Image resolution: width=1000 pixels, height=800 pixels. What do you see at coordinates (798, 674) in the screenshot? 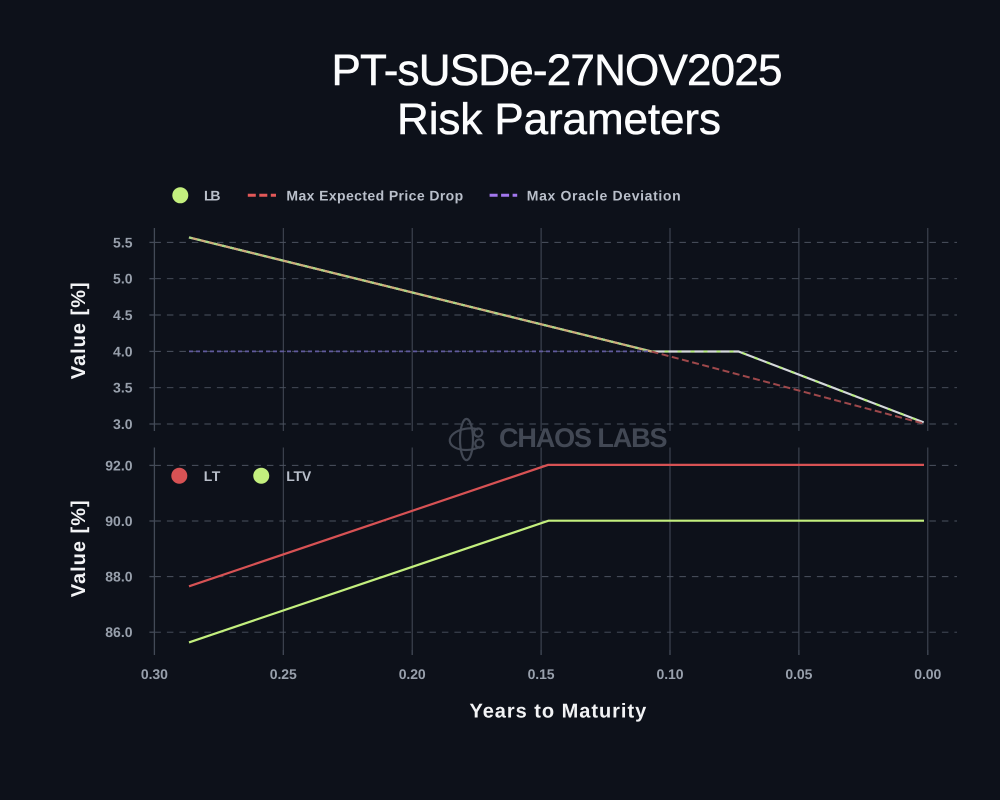
I see `svg-text: 0.05` at bounding box center [798, 674].